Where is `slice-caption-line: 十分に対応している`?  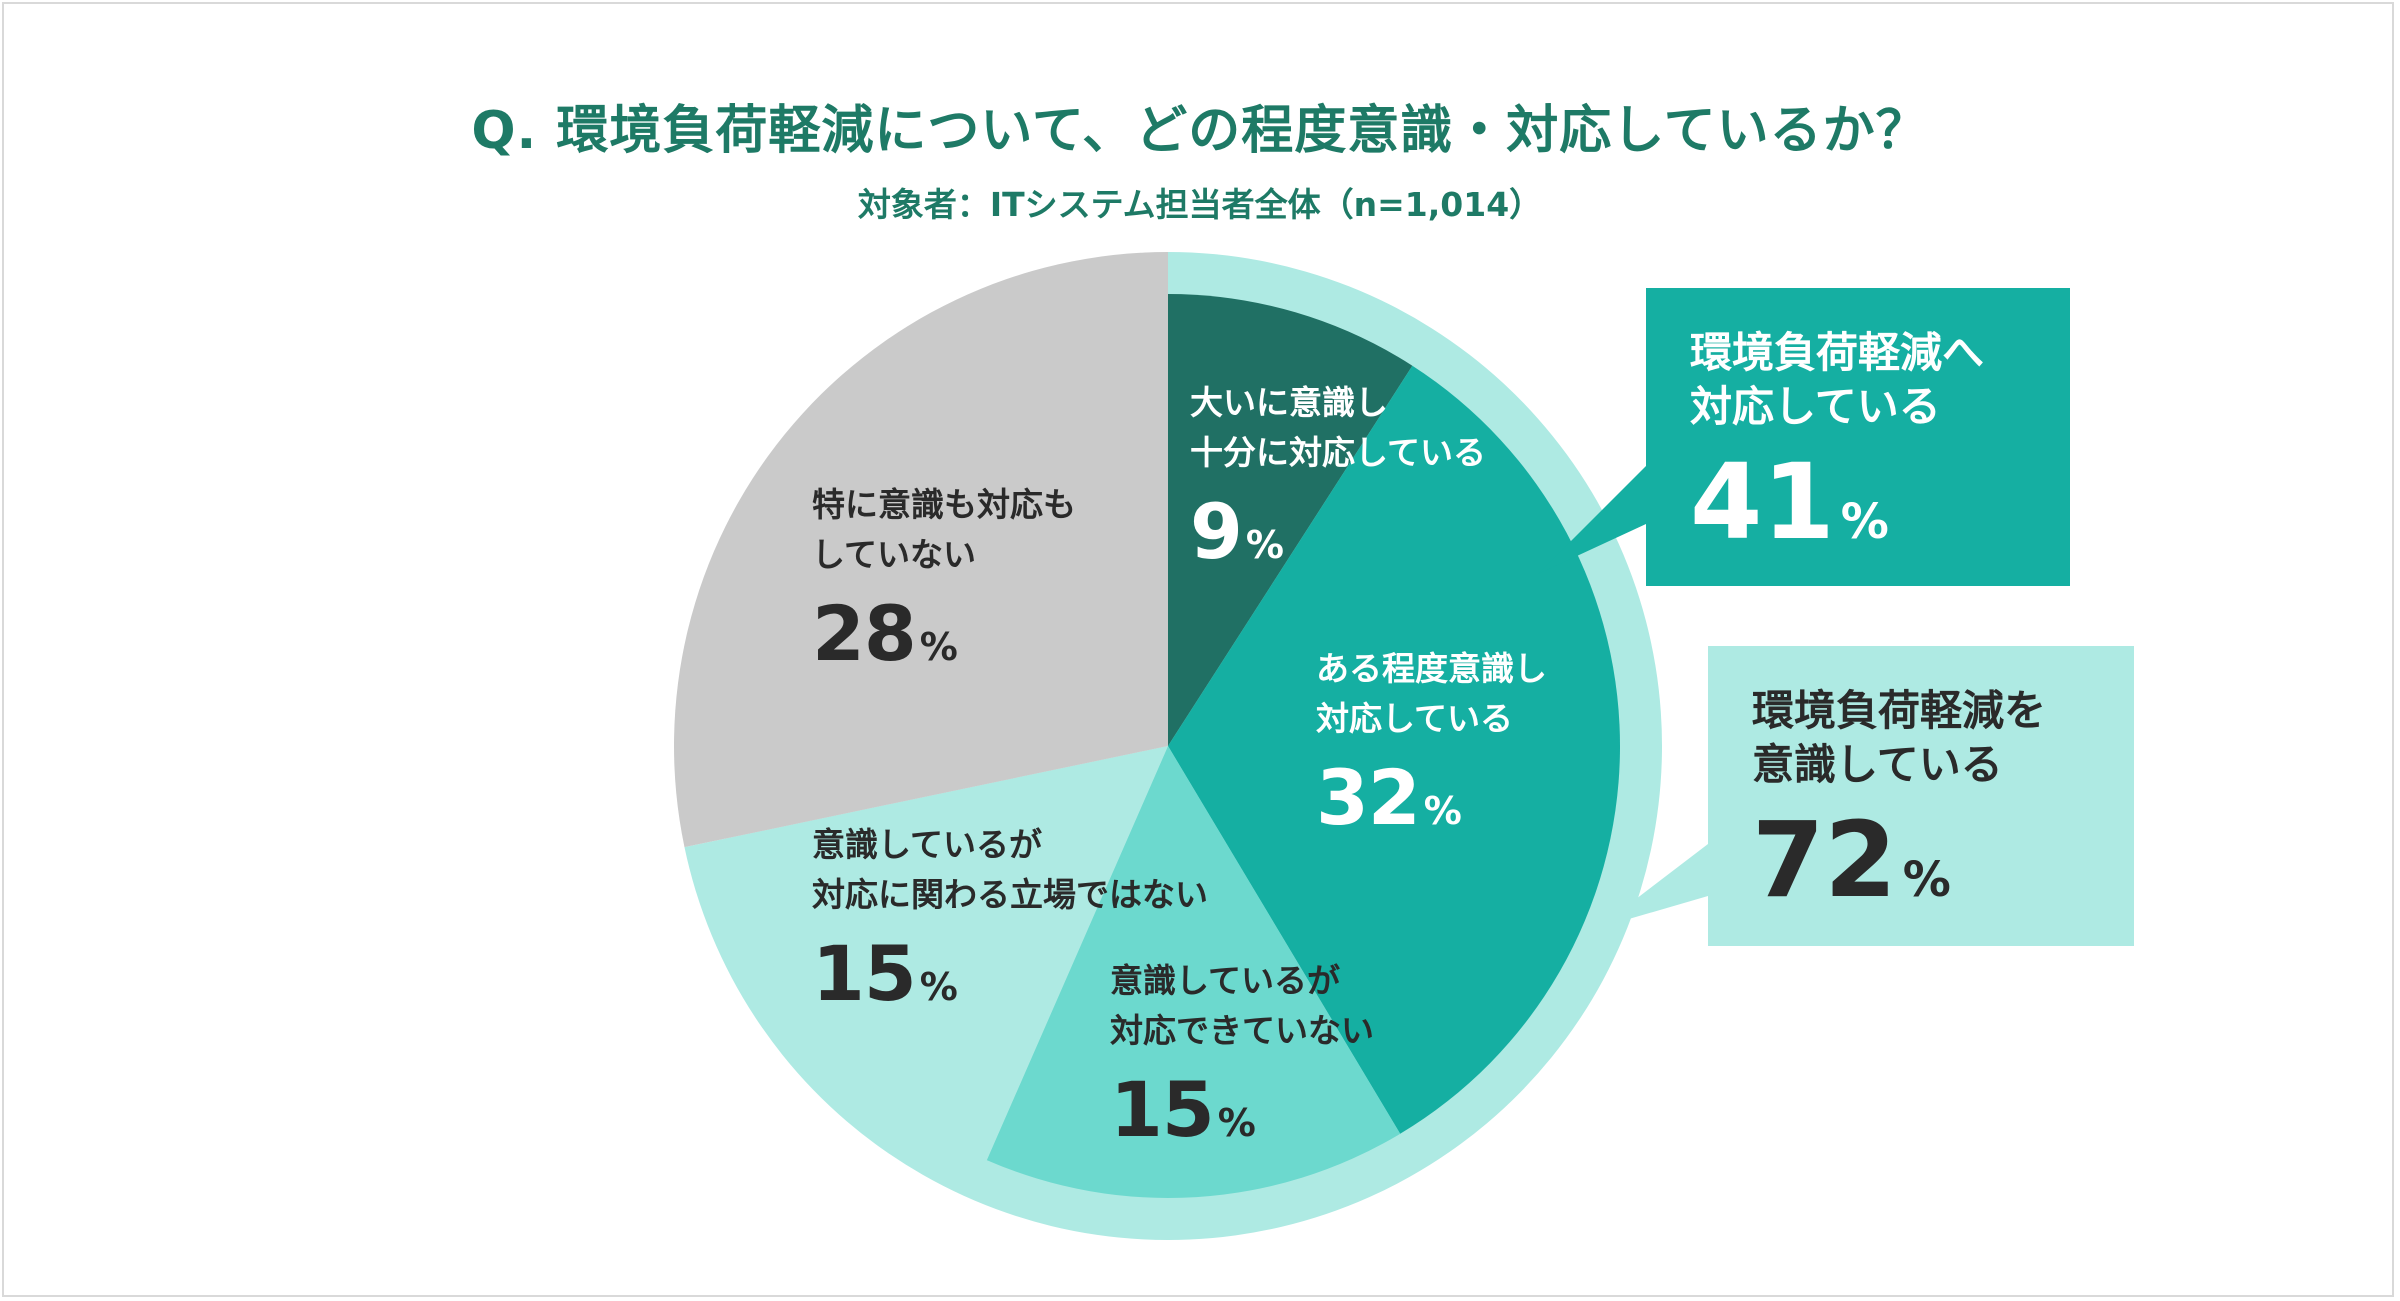
slice-caption-line: 十分に対応している is located at coordinates (1338, 452).